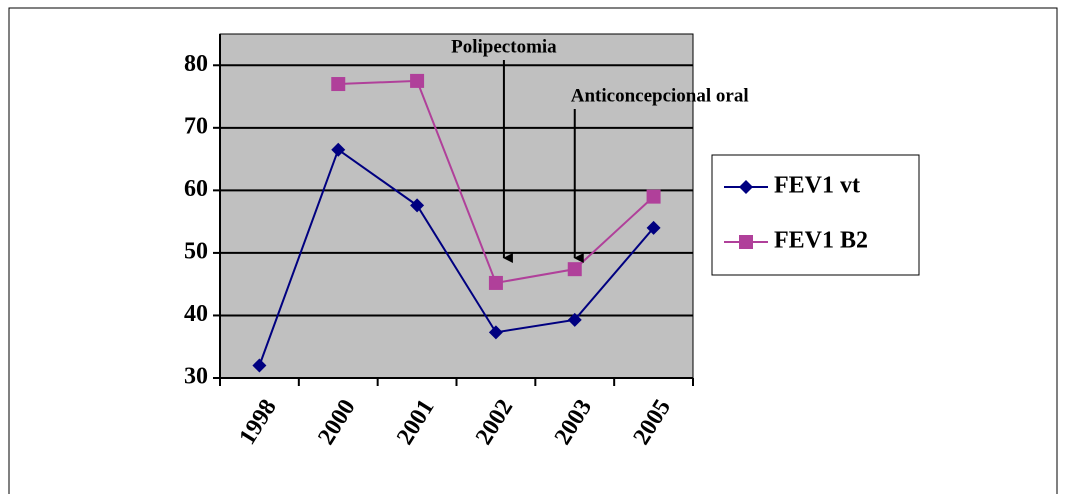 This screenshot has width=1065, height=494. What do you see at coordinates (821, 241) in the screenshot?
I see `legend-label: FEV1 B2` at bounding box center [821, 241].